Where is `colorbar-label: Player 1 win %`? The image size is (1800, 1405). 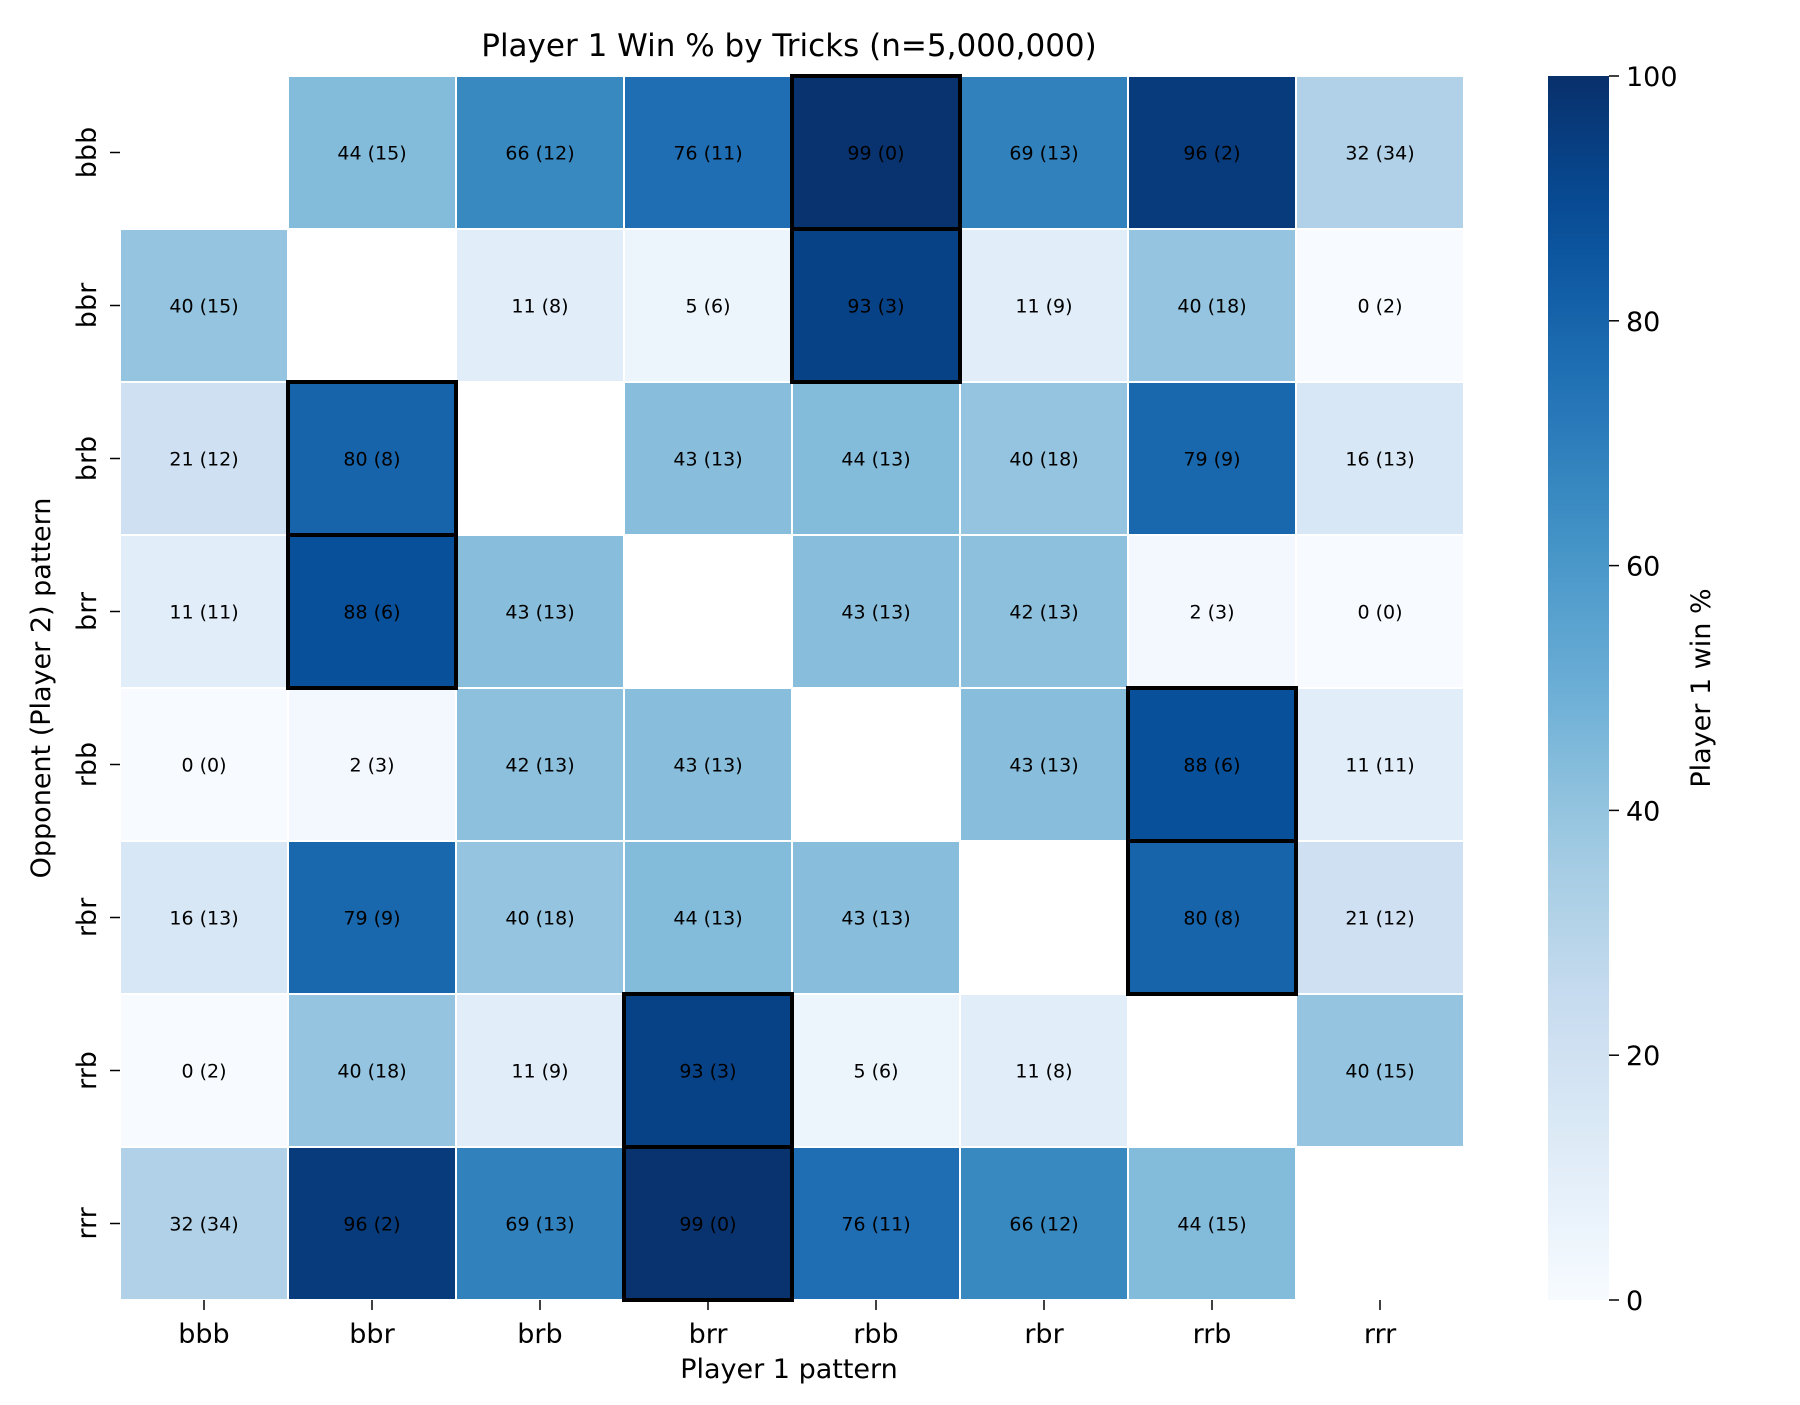 colorbar-label: Player 1 win % is located at coordinates (1701, 687).